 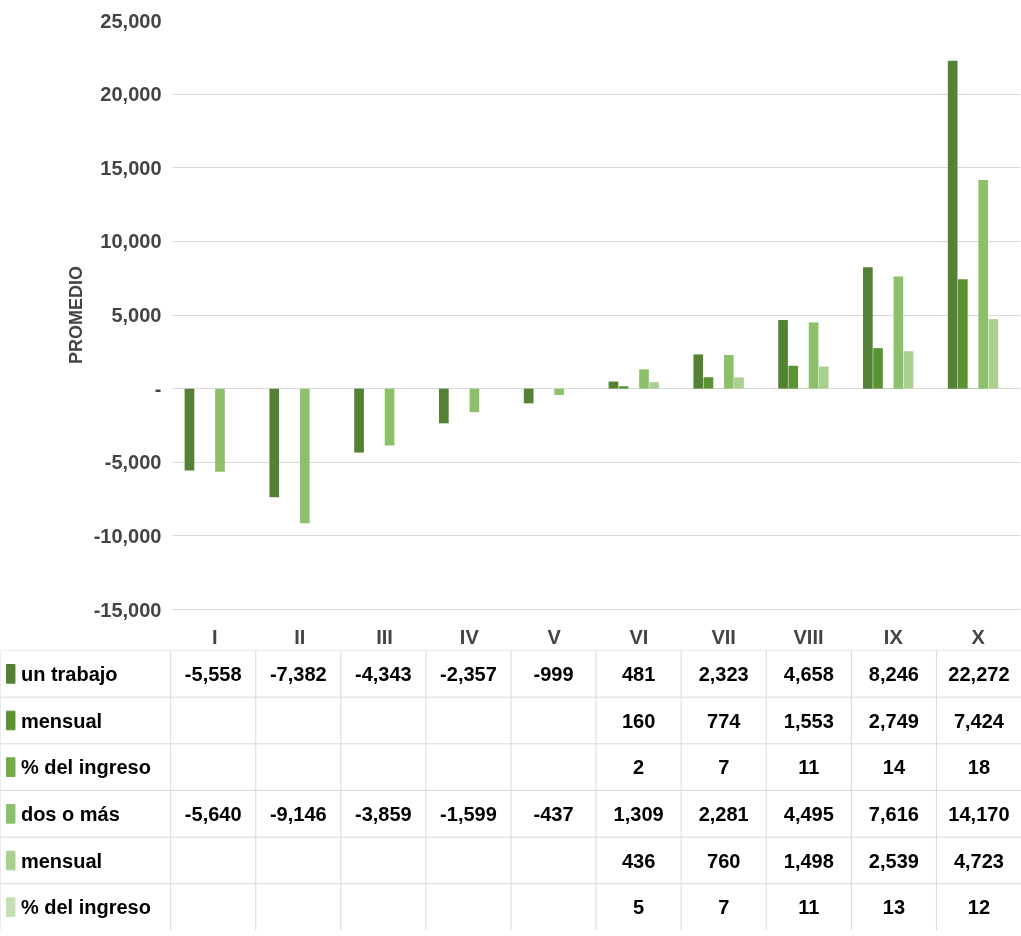 I want to click on x-tick-label: X, so click(x=978, y=636).